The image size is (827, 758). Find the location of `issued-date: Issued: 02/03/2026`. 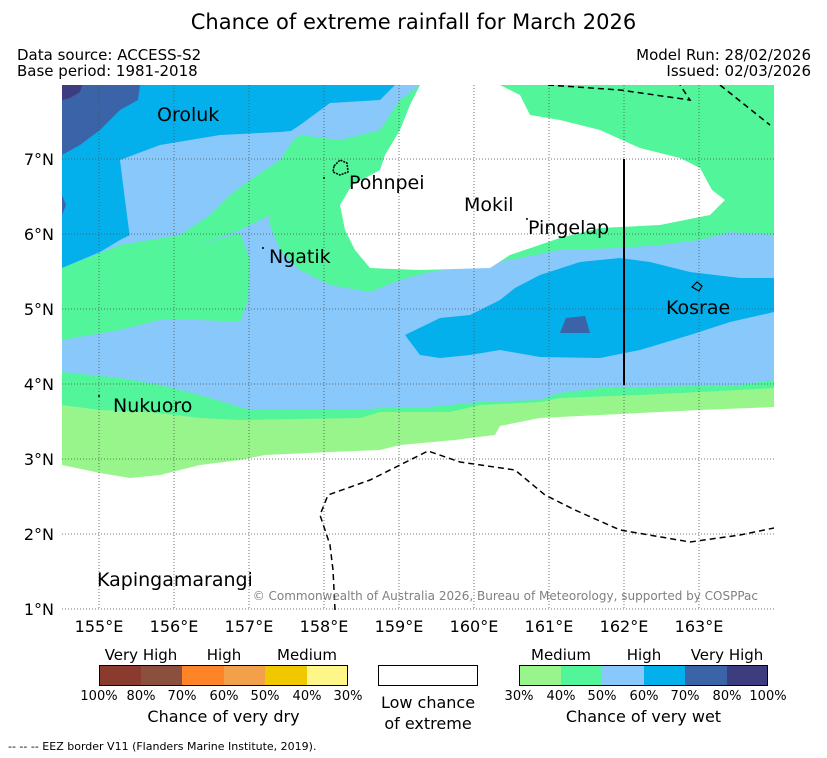

issued-date: Issued: 02/03/2026 is located at coordinates (738, 71).